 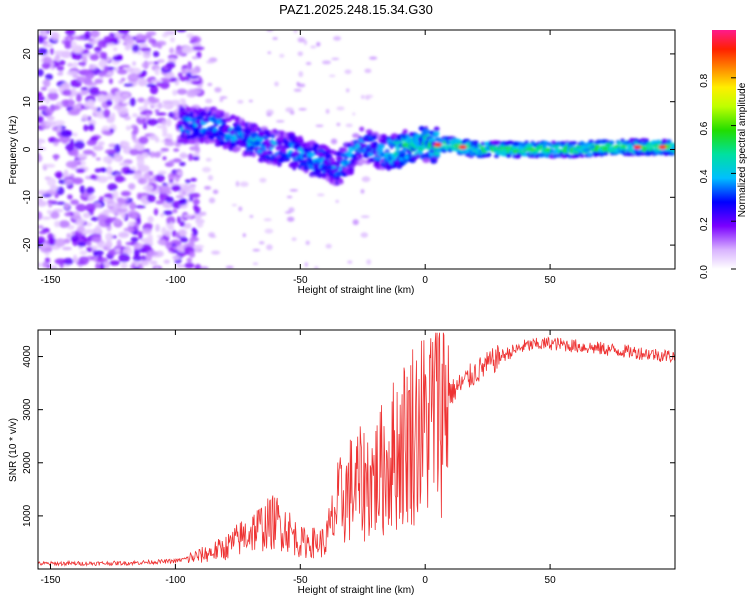 What do you see at coordinates (27, 409) in the screenshot?
I see `y-tick-label: 3000` at bounding box center [27, 409].